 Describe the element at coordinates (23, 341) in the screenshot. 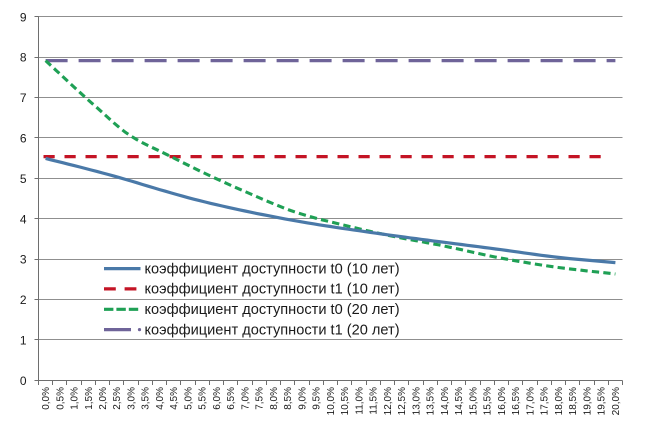

I see `svg-text: 1` at that location.